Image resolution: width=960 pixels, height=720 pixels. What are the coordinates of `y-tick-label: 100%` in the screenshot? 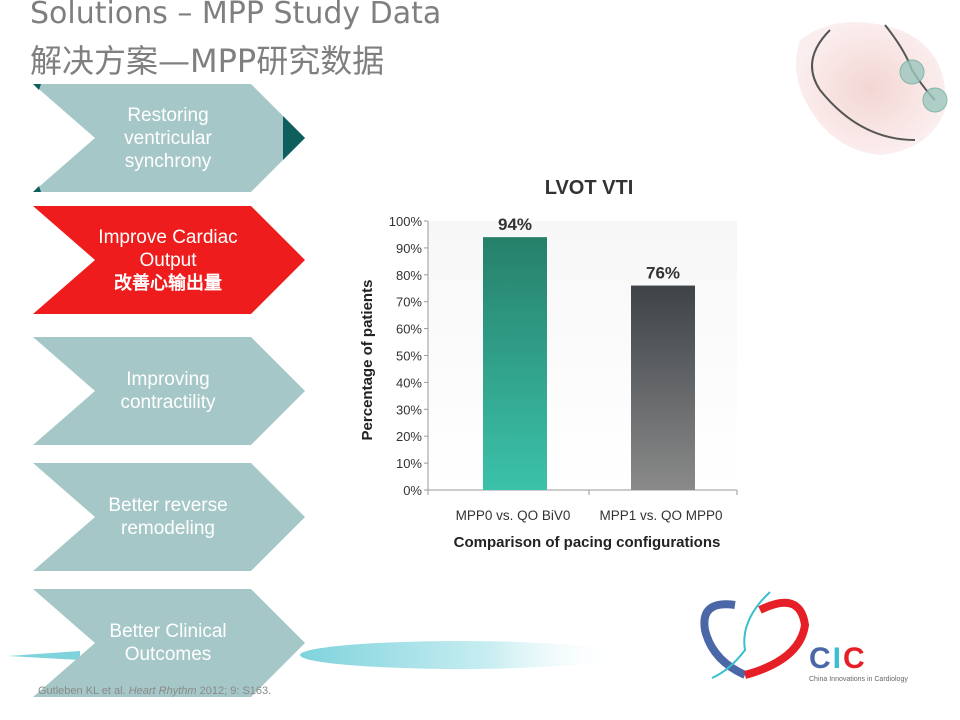 It's located at (406, 221).